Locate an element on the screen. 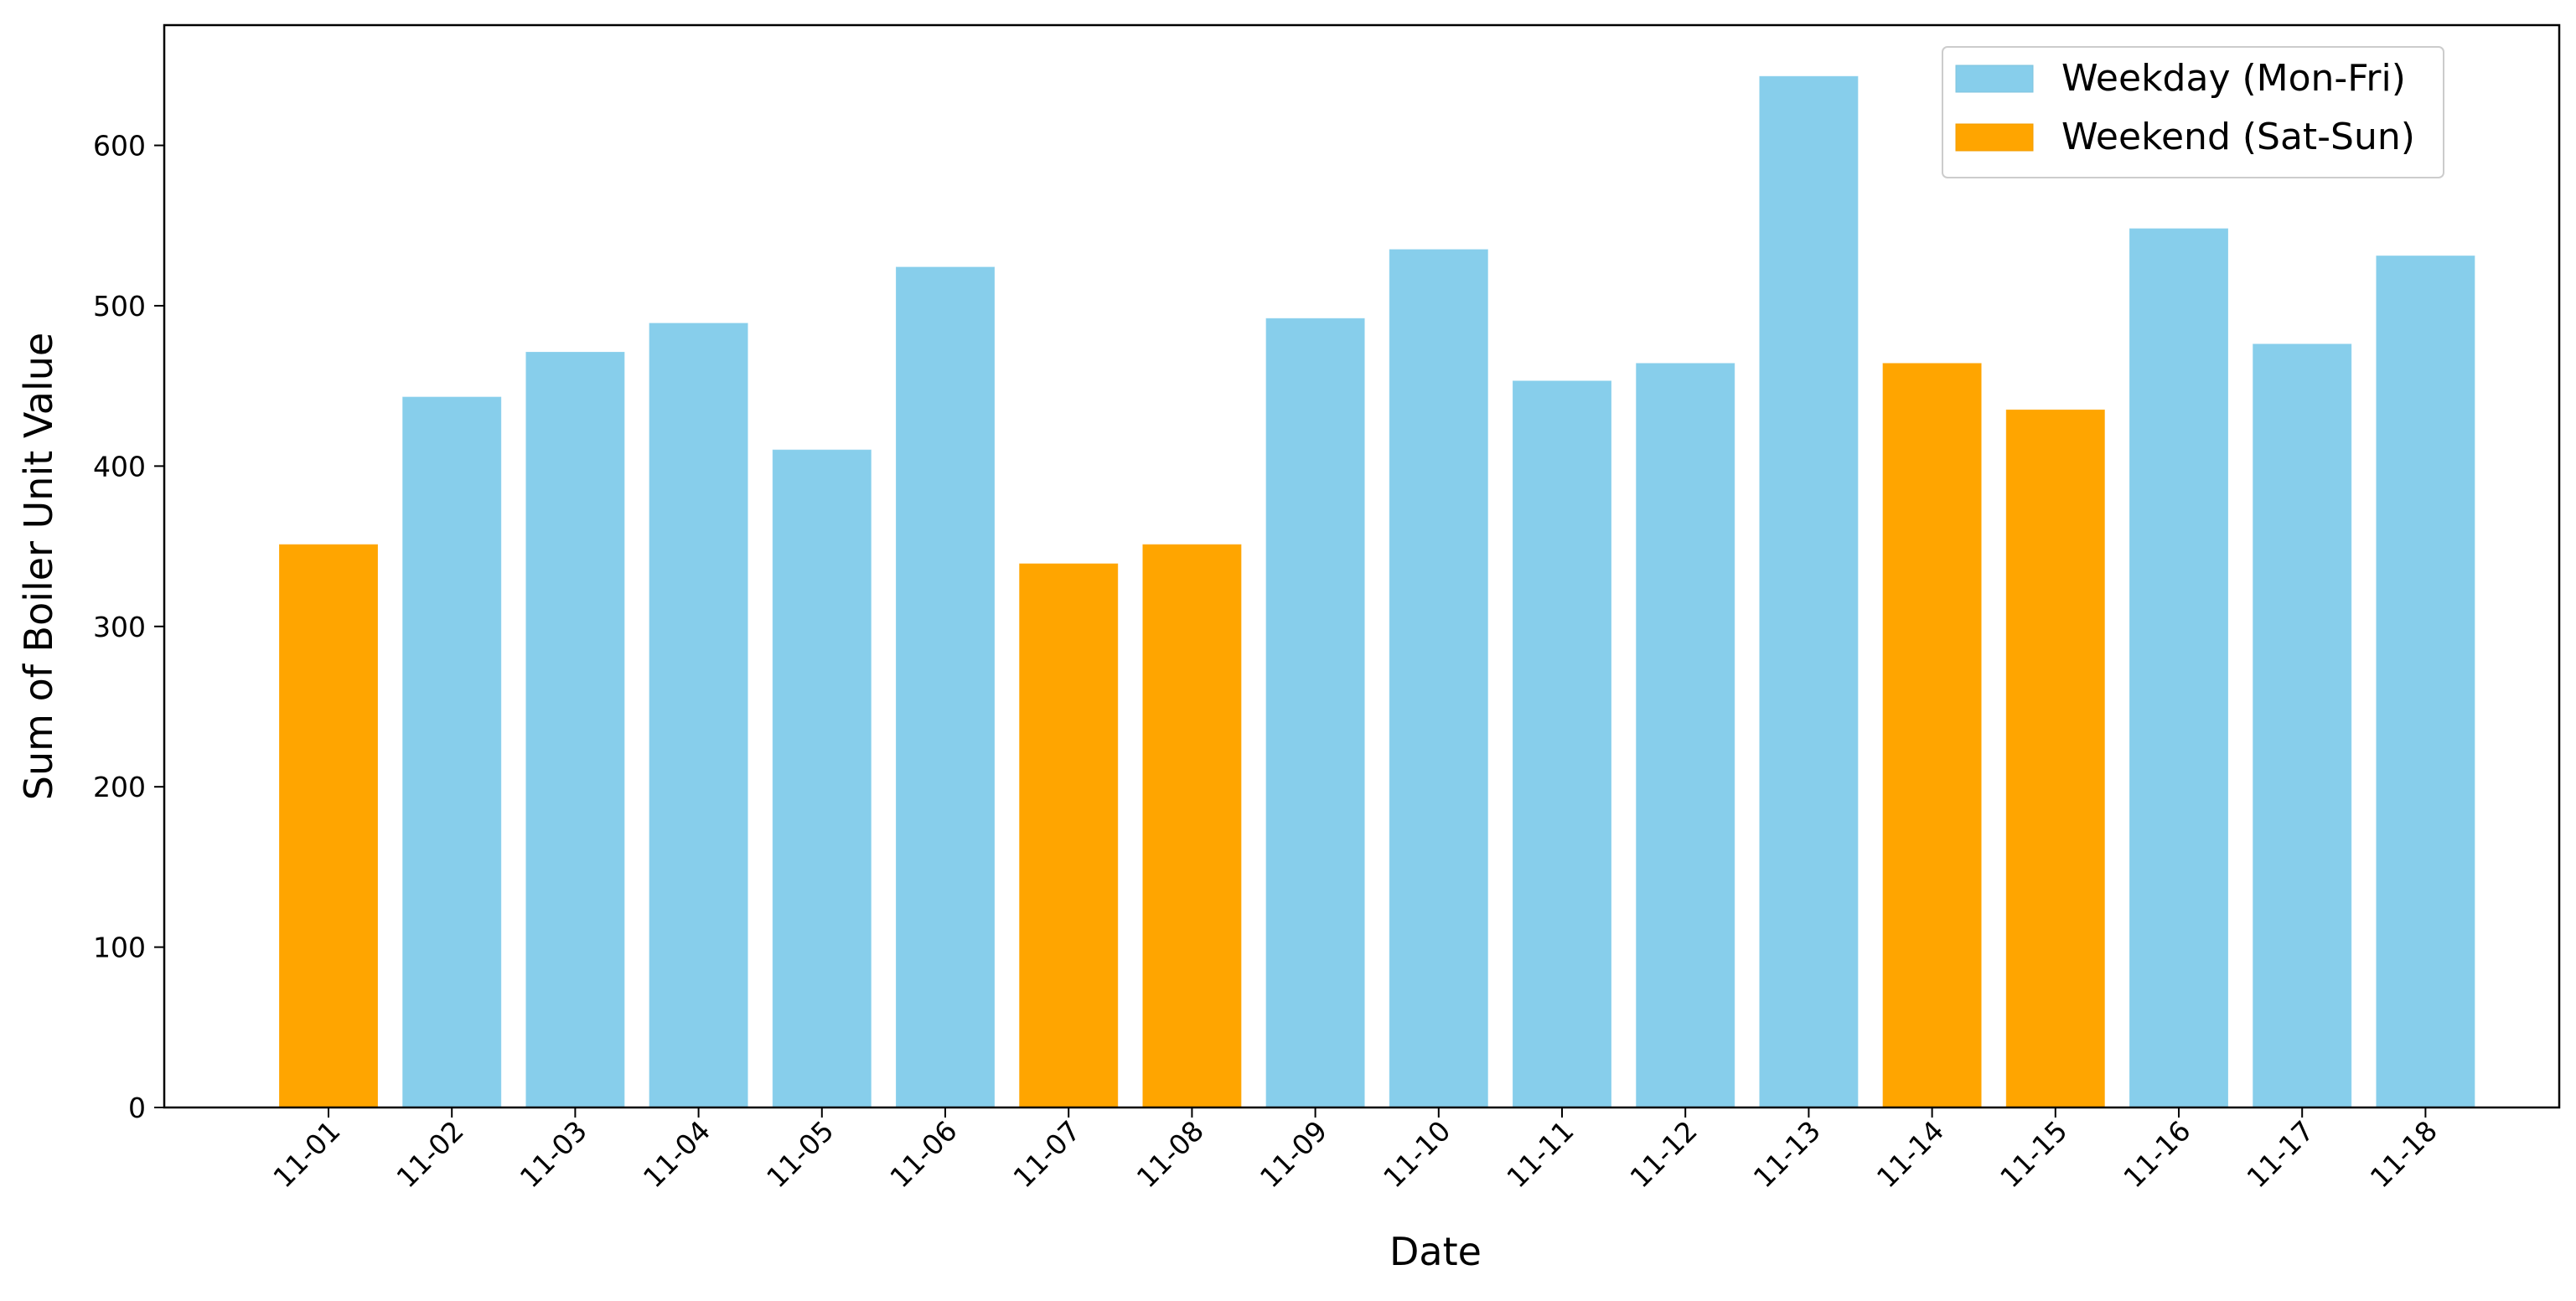  y-tick-label: 500 is located at coordinates (119, 306).